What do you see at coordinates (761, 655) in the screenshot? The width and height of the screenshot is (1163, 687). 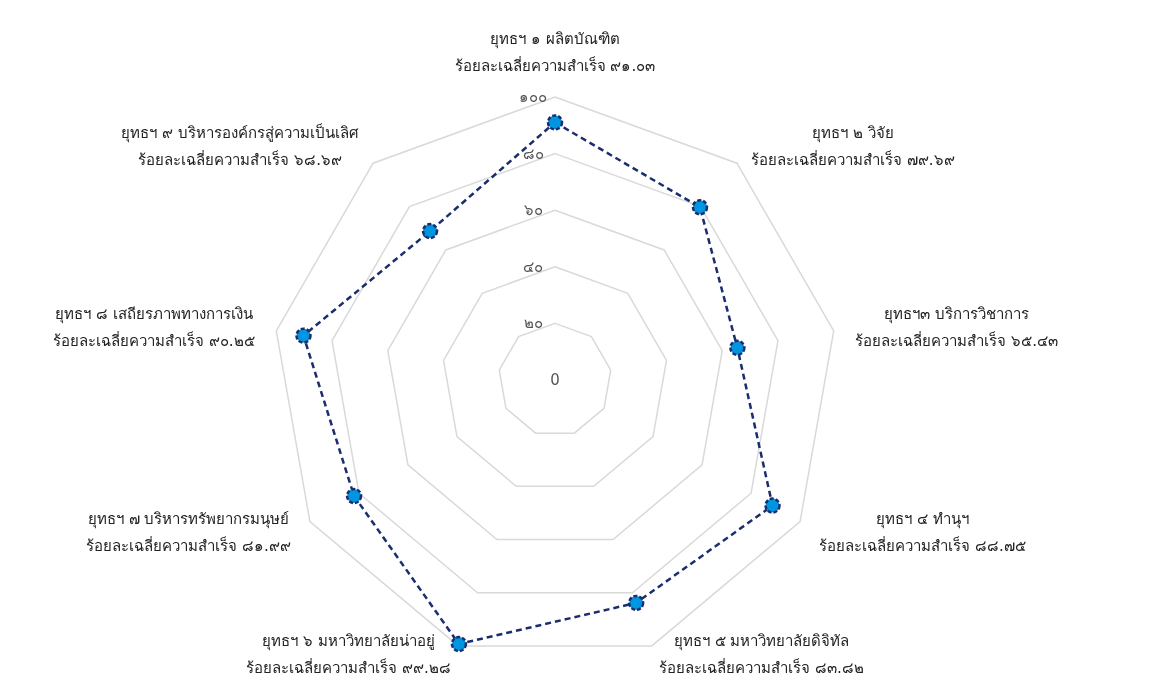 I see `spoke-label: ยุทธฯ ๕ มหาวิทยาลัยดิจิทัล ร้อยละเฉลี่ยความสำเร็จ ๘๓.๘๒` at bounding box center [761, 655].